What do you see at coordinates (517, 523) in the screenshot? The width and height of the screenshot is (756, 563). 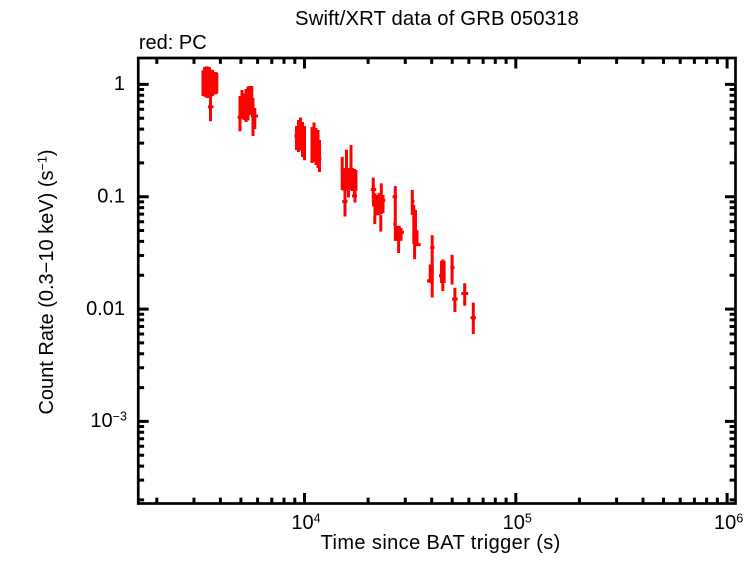 I see `svg-text: 10⁵` at bounding box center [517, 523].